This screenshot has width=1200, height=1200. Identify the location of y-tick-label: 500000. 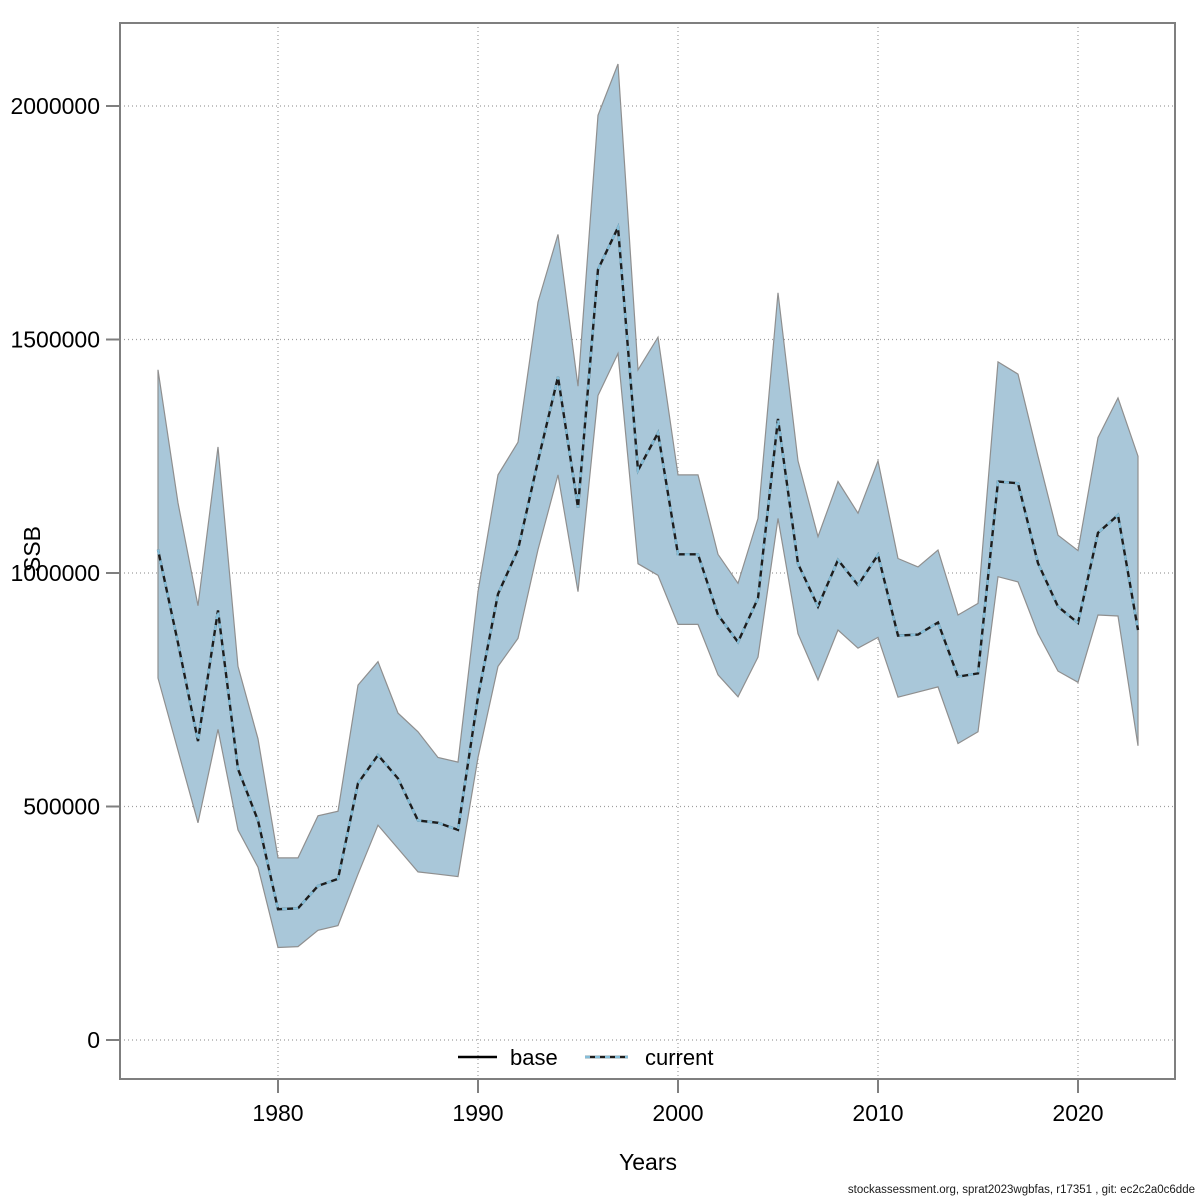
(61, 807).